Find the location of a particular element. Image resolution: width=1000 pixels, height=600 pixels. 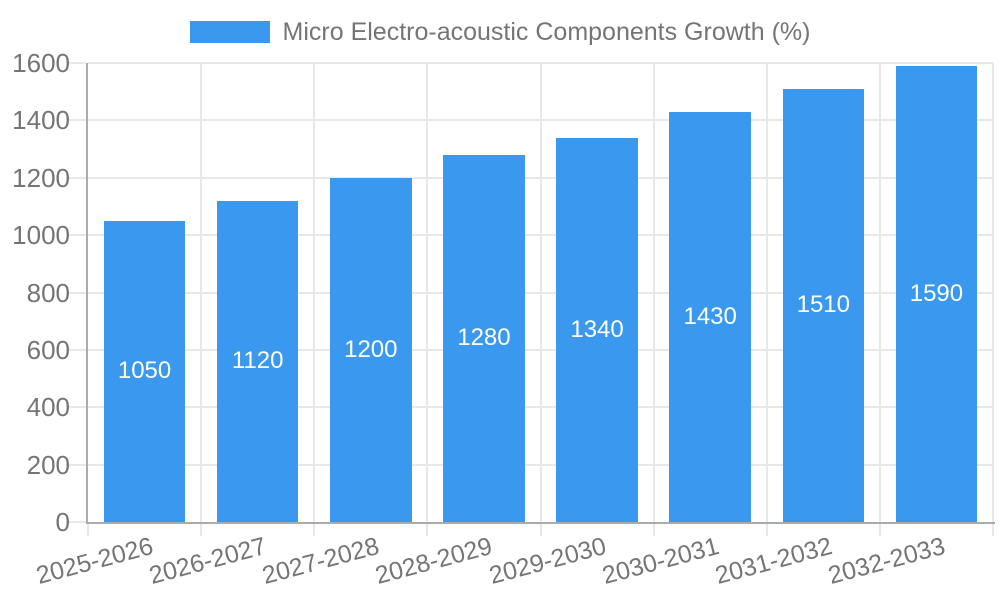

legend-swatch-icon is located at coordinates (229, 32).